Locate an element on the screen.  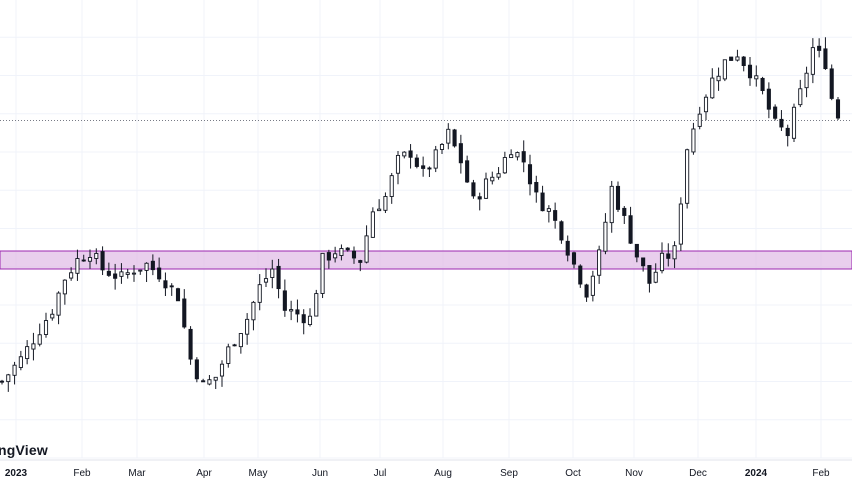
x-tick-label: Sep is located at coordinates (509, 473).